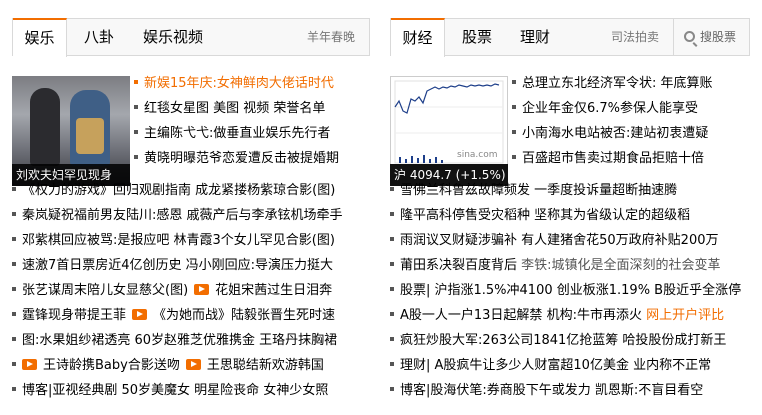 The height and width of the screenshot is (415, 762). What do you see at coordinates (612, 158) in the screenshot?
I see `finance-top-news-item: 百盛超市售卖过期食品拒赔十倍` at bounding box center [612, 158].